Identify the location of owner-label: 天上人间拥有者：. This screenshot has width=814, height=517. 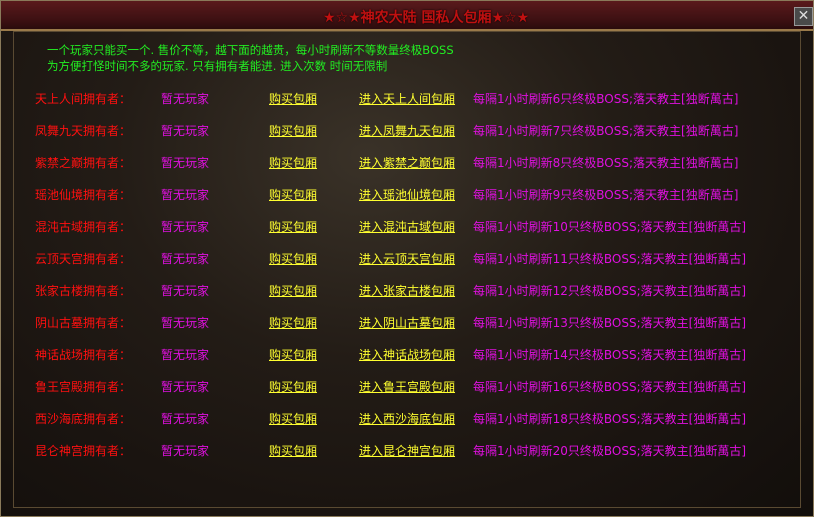
(83, 99).